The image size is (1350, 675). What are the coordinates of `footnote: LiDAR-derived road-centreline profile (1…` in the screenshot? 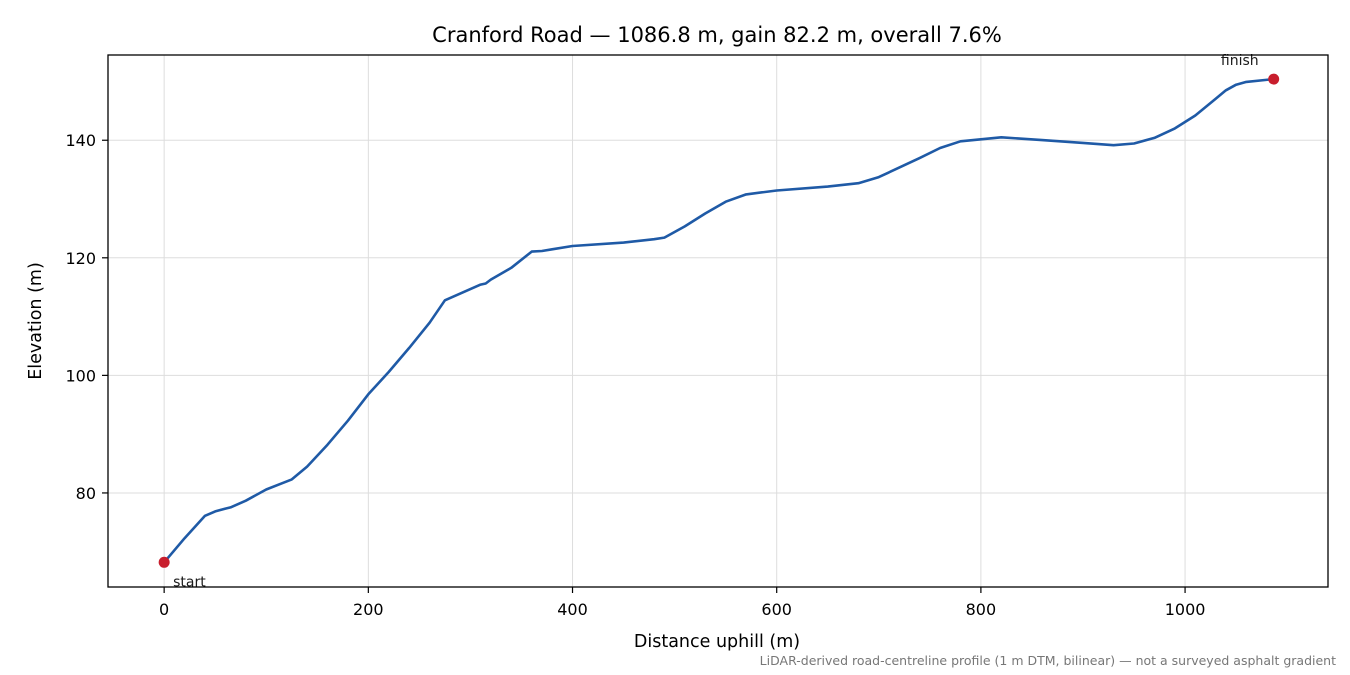 It's located at (1048, 660).